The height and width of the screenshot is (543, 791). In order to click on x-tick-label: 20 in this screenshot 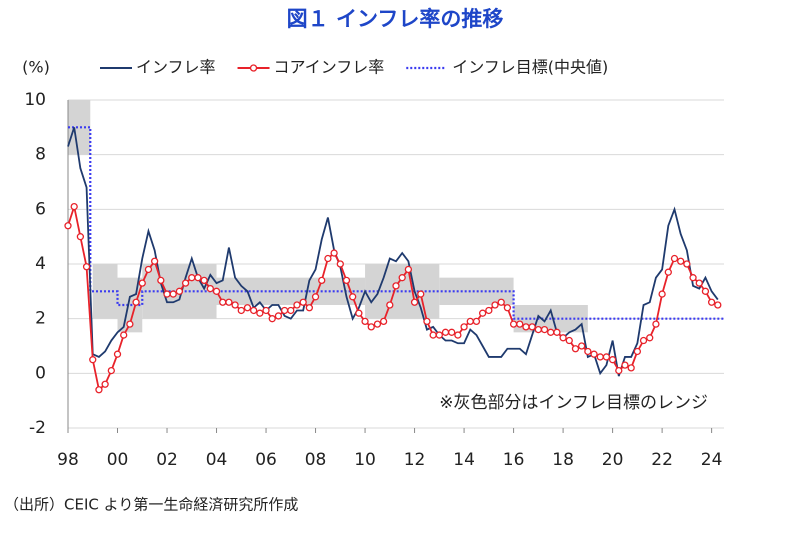, I will do `click(613, 460)`.